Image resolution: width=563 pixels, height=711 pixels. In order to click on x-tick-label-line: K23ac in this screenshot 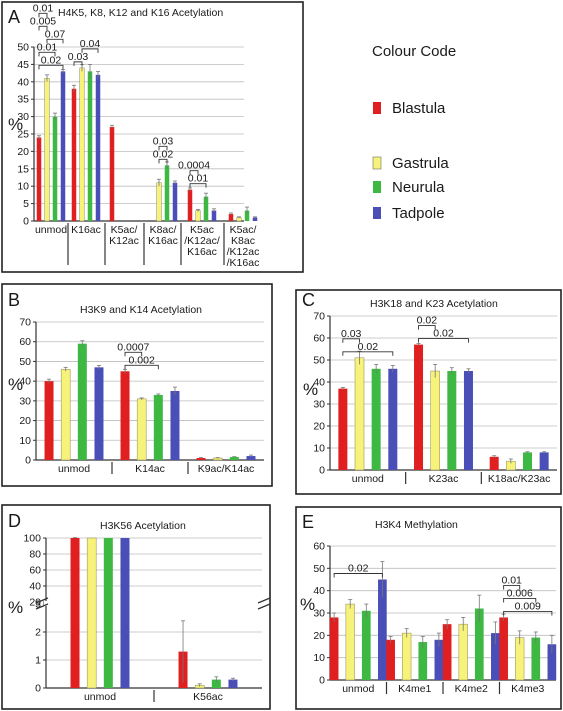, I will do `click(444, 479)`.